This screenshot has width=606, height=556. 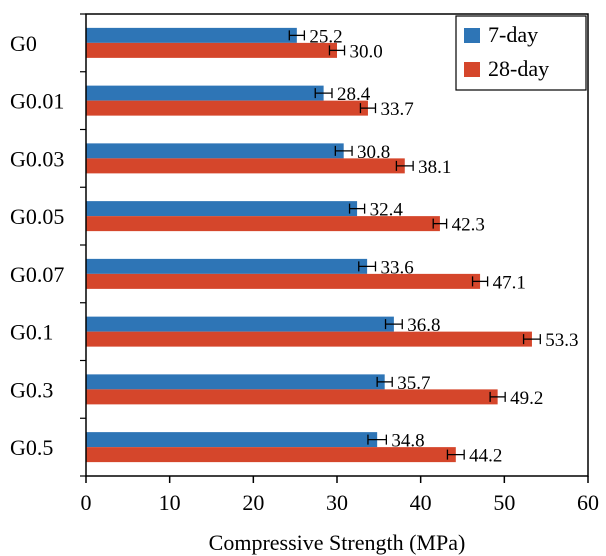 I want to click on data-label-28-day-g0-3: 49.2, so click(x=526, y=398).